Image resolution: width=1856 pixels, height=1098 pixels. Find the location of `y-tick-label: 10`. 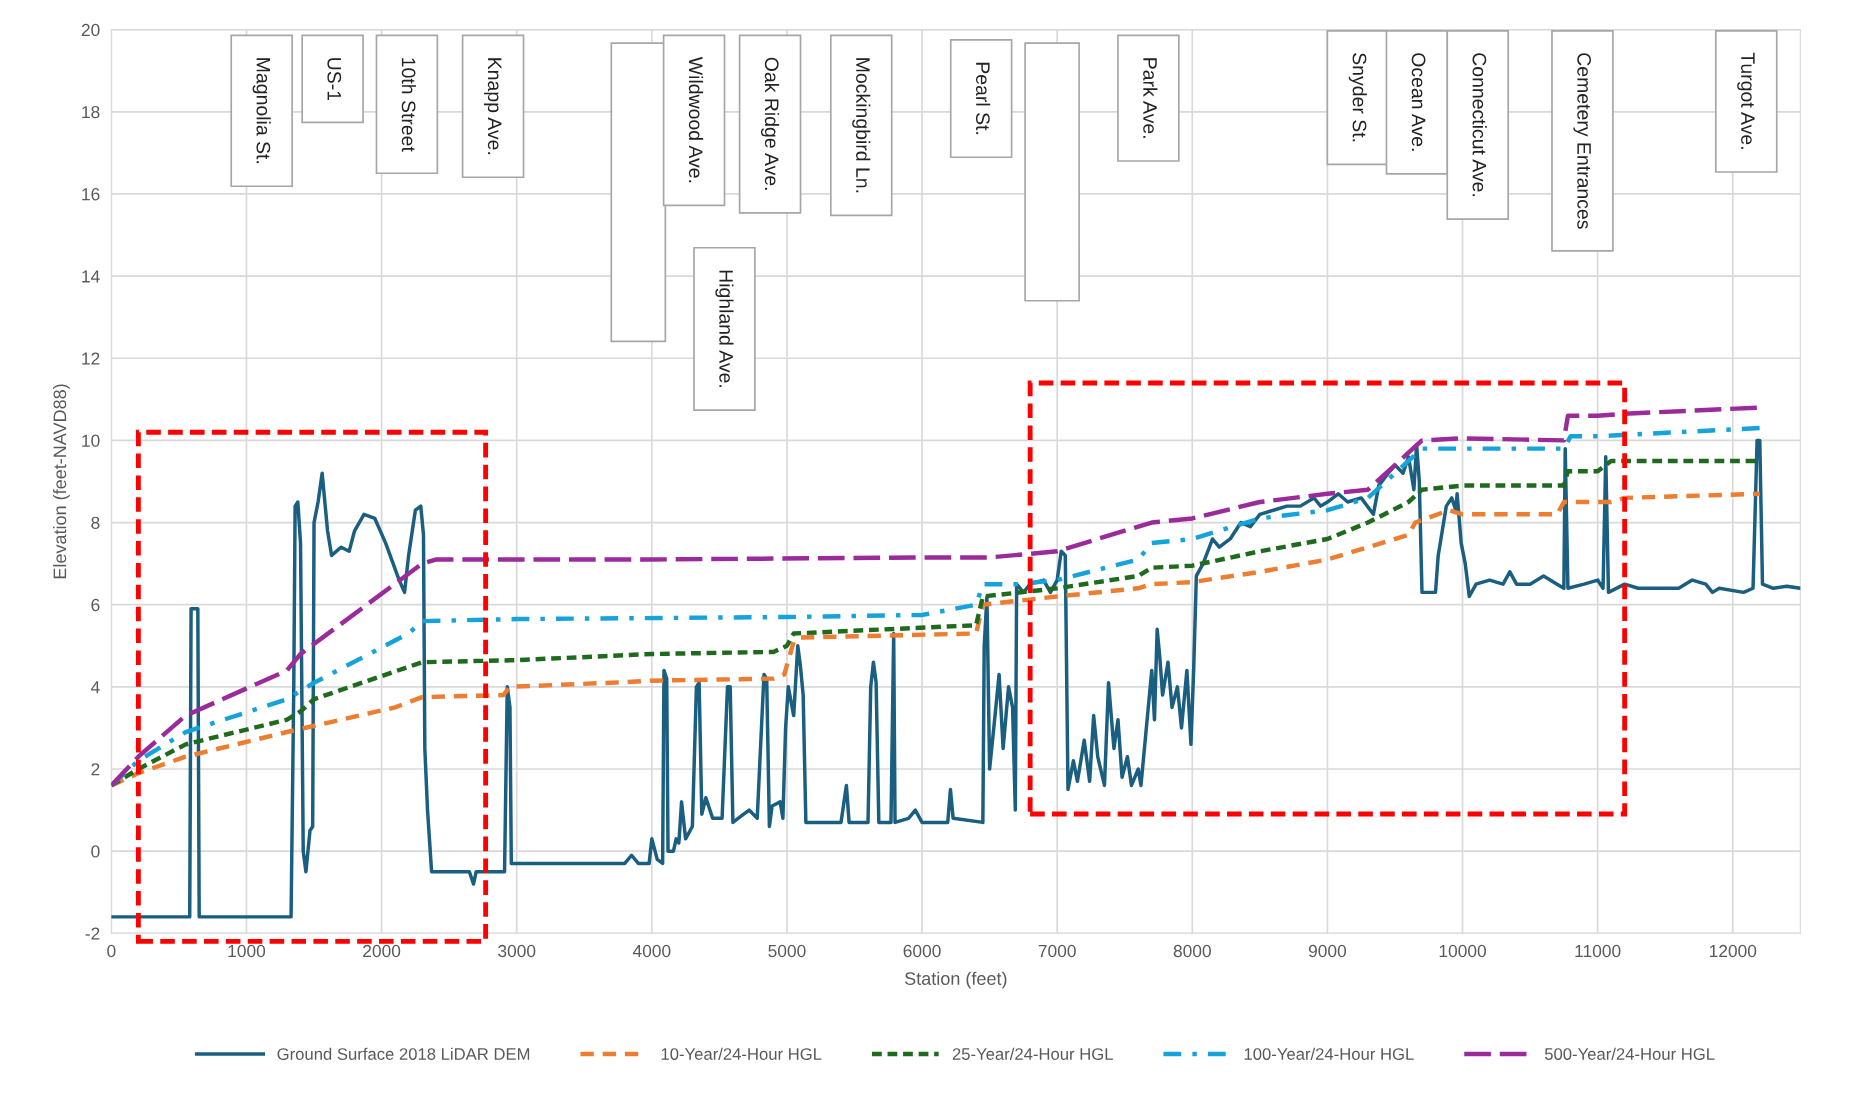

y-tick-label: 10 is located at coordinates (91, 440).